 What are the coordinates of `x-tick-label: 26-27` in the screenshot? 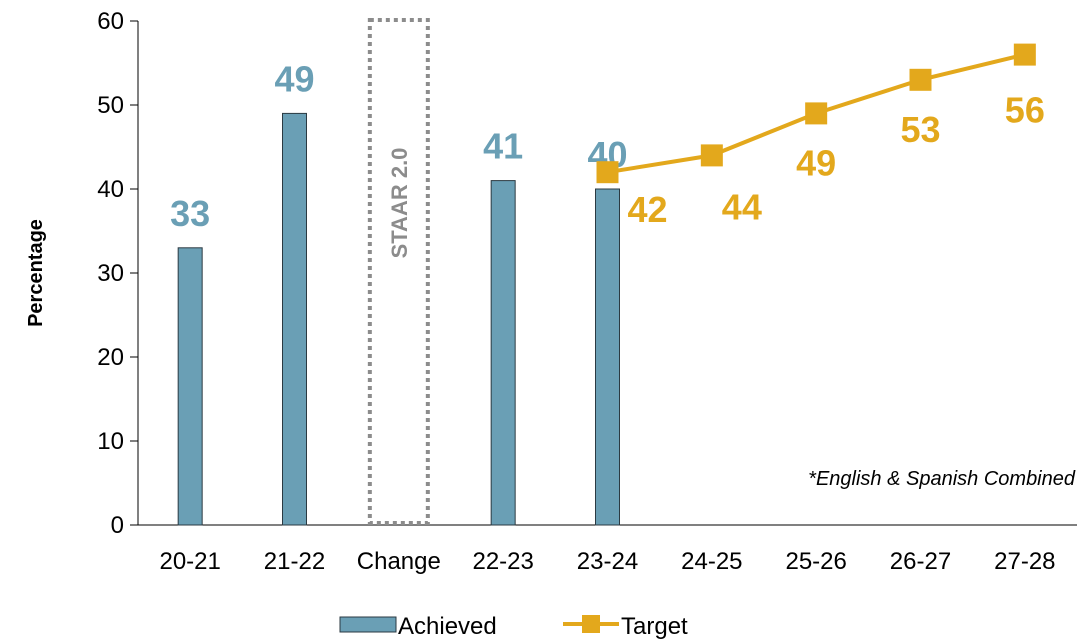 It's located at (920, 561).